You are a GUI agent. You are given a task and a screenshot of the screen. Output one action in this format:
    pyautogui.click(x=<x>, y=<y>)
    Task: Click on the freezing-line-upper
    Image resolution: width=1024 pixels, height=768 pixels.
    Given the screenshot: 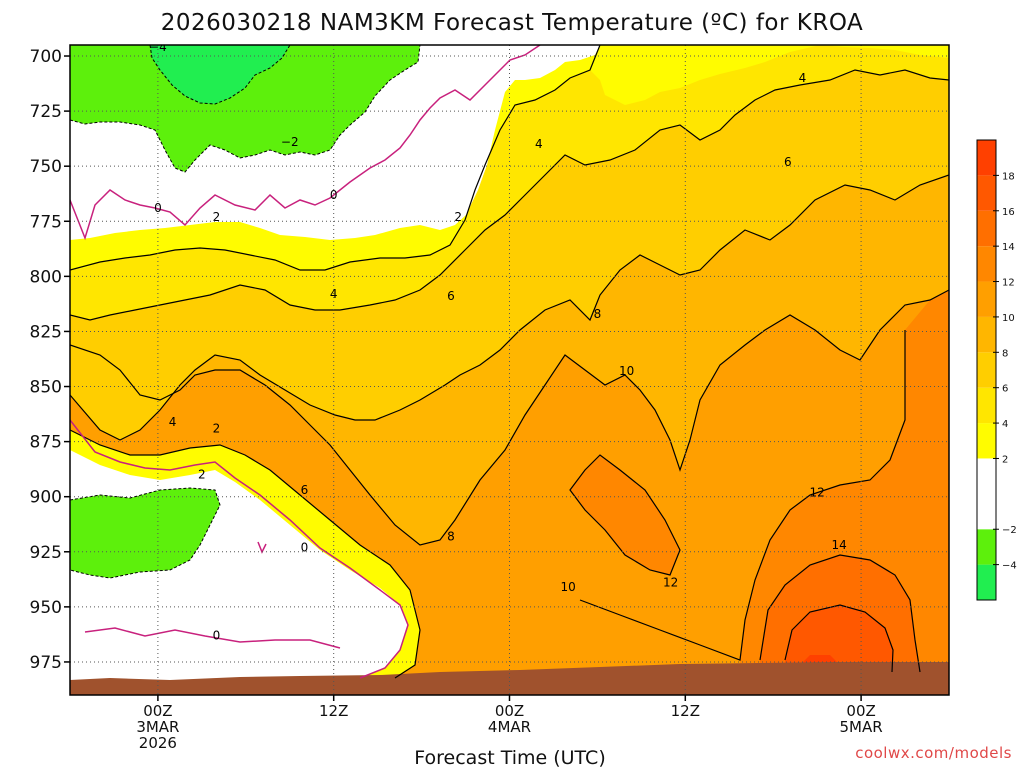 What is the action you would take?
    pyautogui.click(x=305, y=143)
    